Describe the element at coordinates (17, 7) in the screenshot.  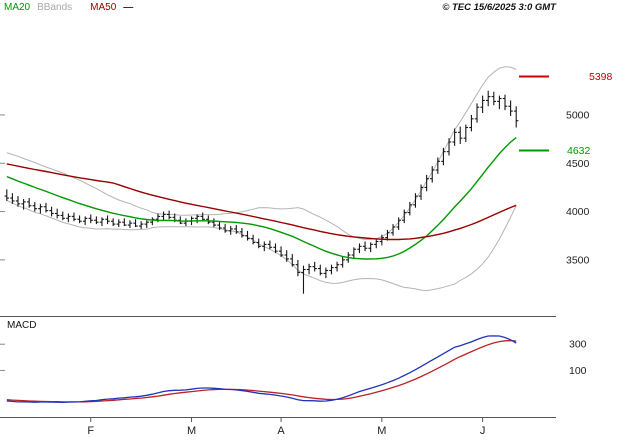
I see `legend-ma20-label: MA20` at that location.